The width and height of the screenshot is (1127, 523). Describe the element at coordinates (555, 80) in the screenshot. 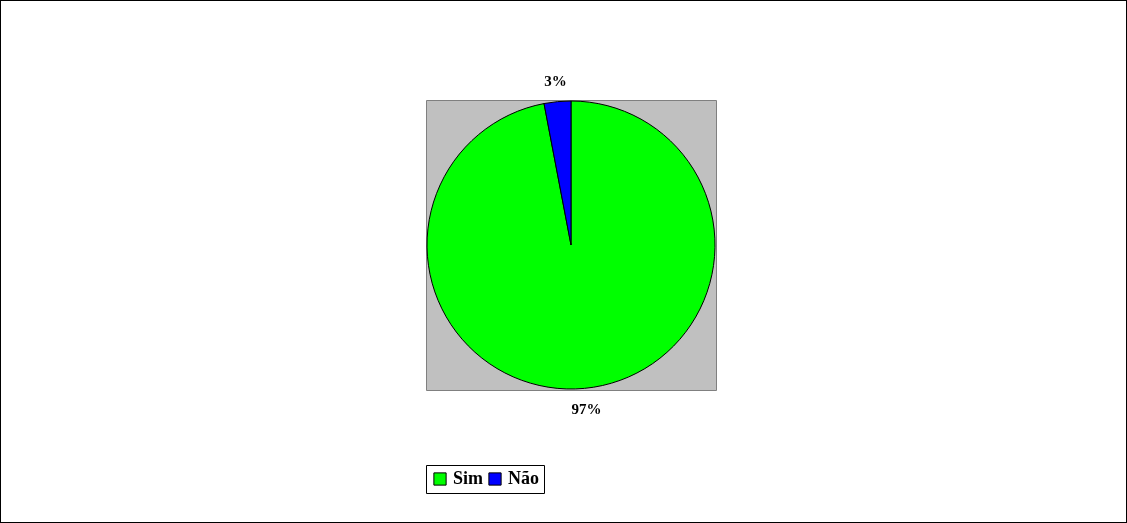

I see `data-label: 3%` at that location.